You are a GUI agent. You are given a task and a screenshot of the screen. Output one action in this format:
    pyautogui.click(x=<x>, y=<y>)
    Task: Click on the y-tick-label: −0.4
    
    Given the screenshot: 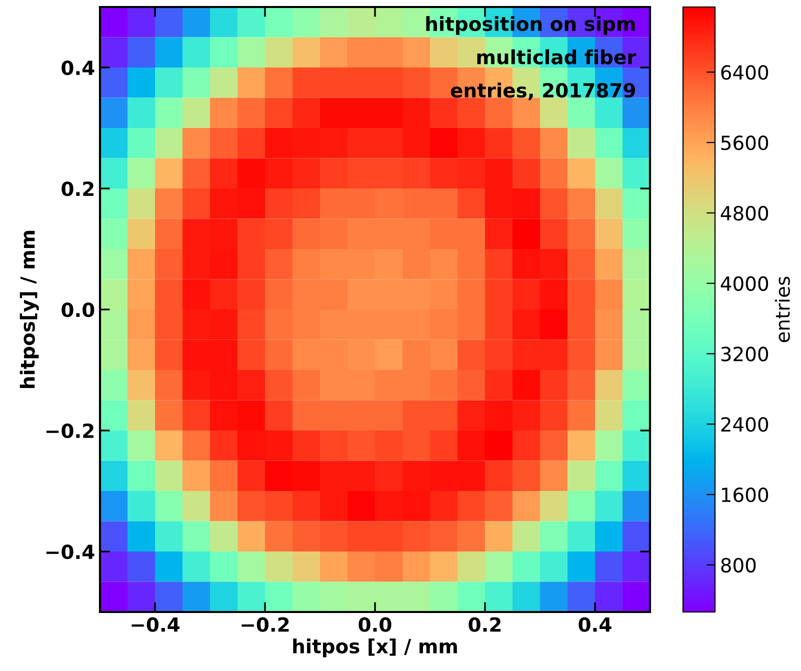 What is the action you would take?
    pyautogui.click(x=70, y=552)
    